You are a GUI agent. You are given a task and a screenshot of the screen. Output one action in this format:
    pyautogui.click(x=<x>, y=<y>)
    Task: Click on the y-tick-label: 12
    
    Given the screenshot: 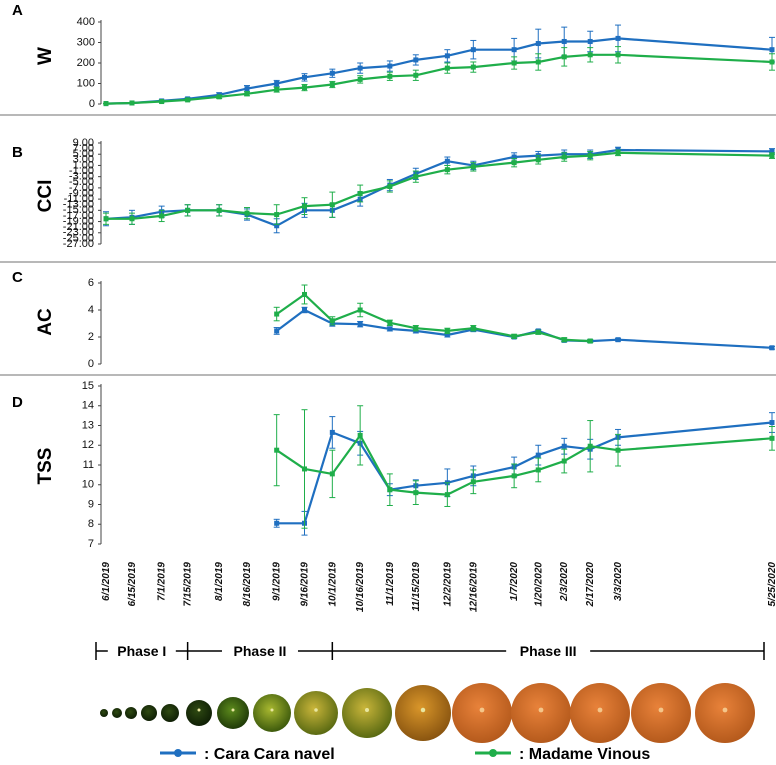 What is the action you would take?
    pyautogui.click(x=88, y=445)
    